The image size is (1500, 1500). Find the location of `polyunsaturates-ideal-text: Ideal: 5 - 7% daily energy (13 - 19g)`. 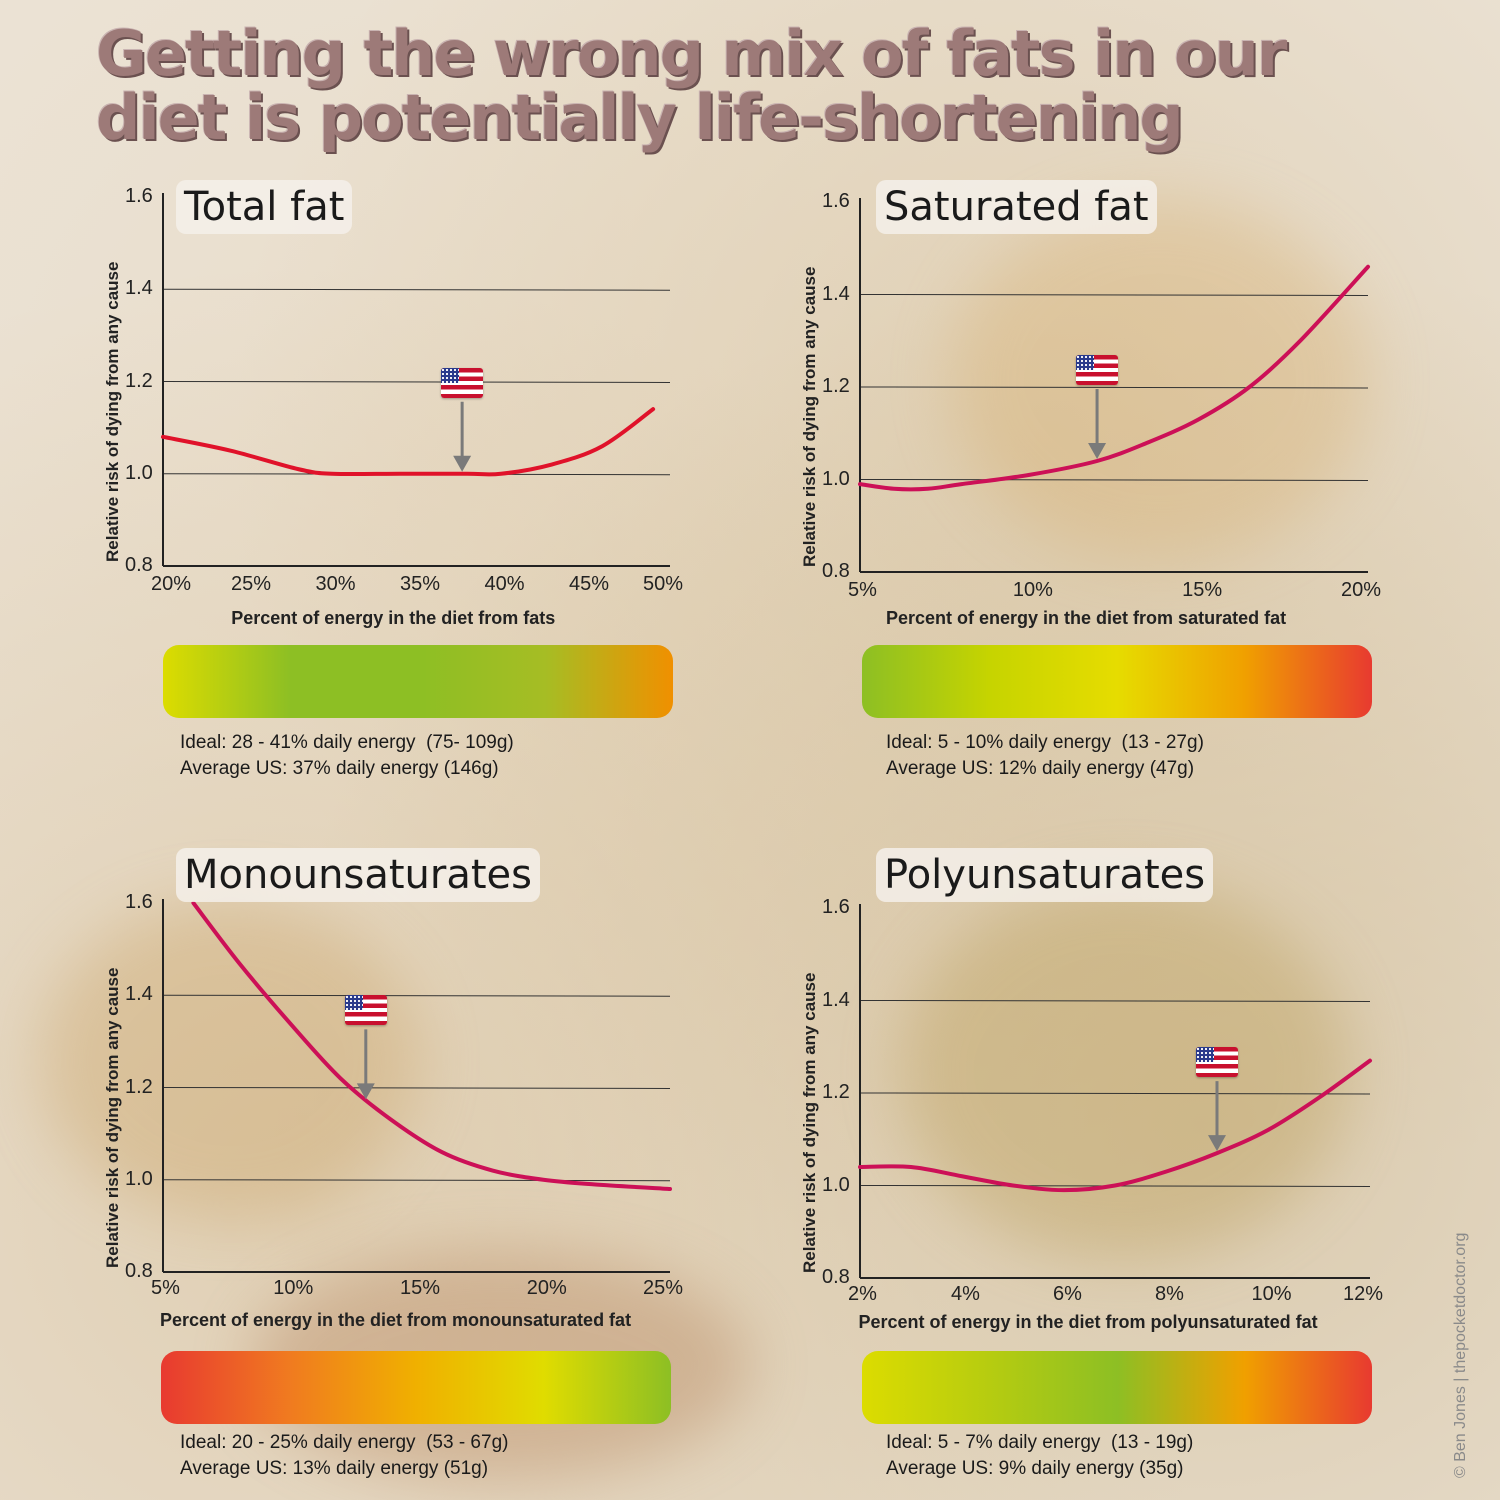

polyunsaturates-ideal-text: Ideal: 5 - 7% daily energy (13 - 19g) is located at coordinates (1040, 1442).